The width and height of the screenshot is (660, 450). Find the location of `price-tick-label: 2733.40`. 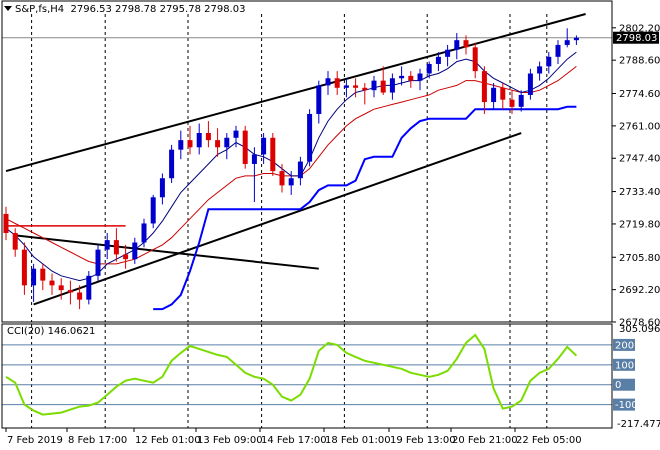

price-tick-label: 2733.40 is located at coordinates (639, 192).